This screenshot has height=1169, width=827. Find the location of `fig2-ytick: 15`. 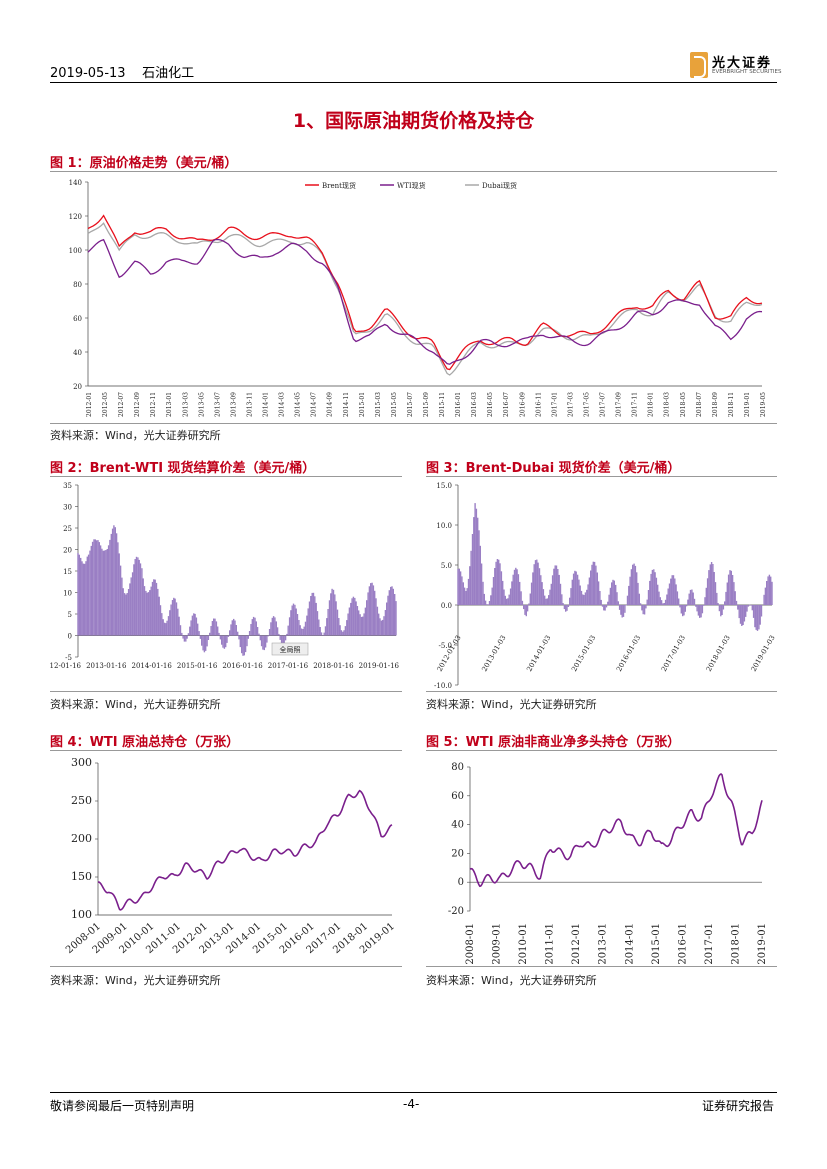

fig2-ytick: 15 is located at coordinates (67, 572).